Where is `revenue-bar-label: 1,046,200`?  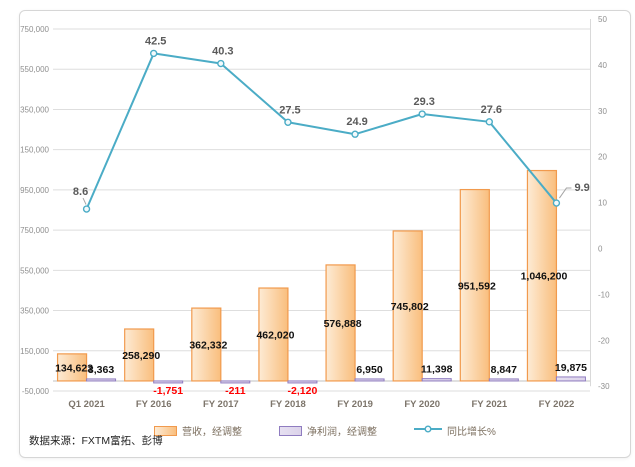 revenue-bar-label: 1,046,200 is located at coordinates (544, 277).